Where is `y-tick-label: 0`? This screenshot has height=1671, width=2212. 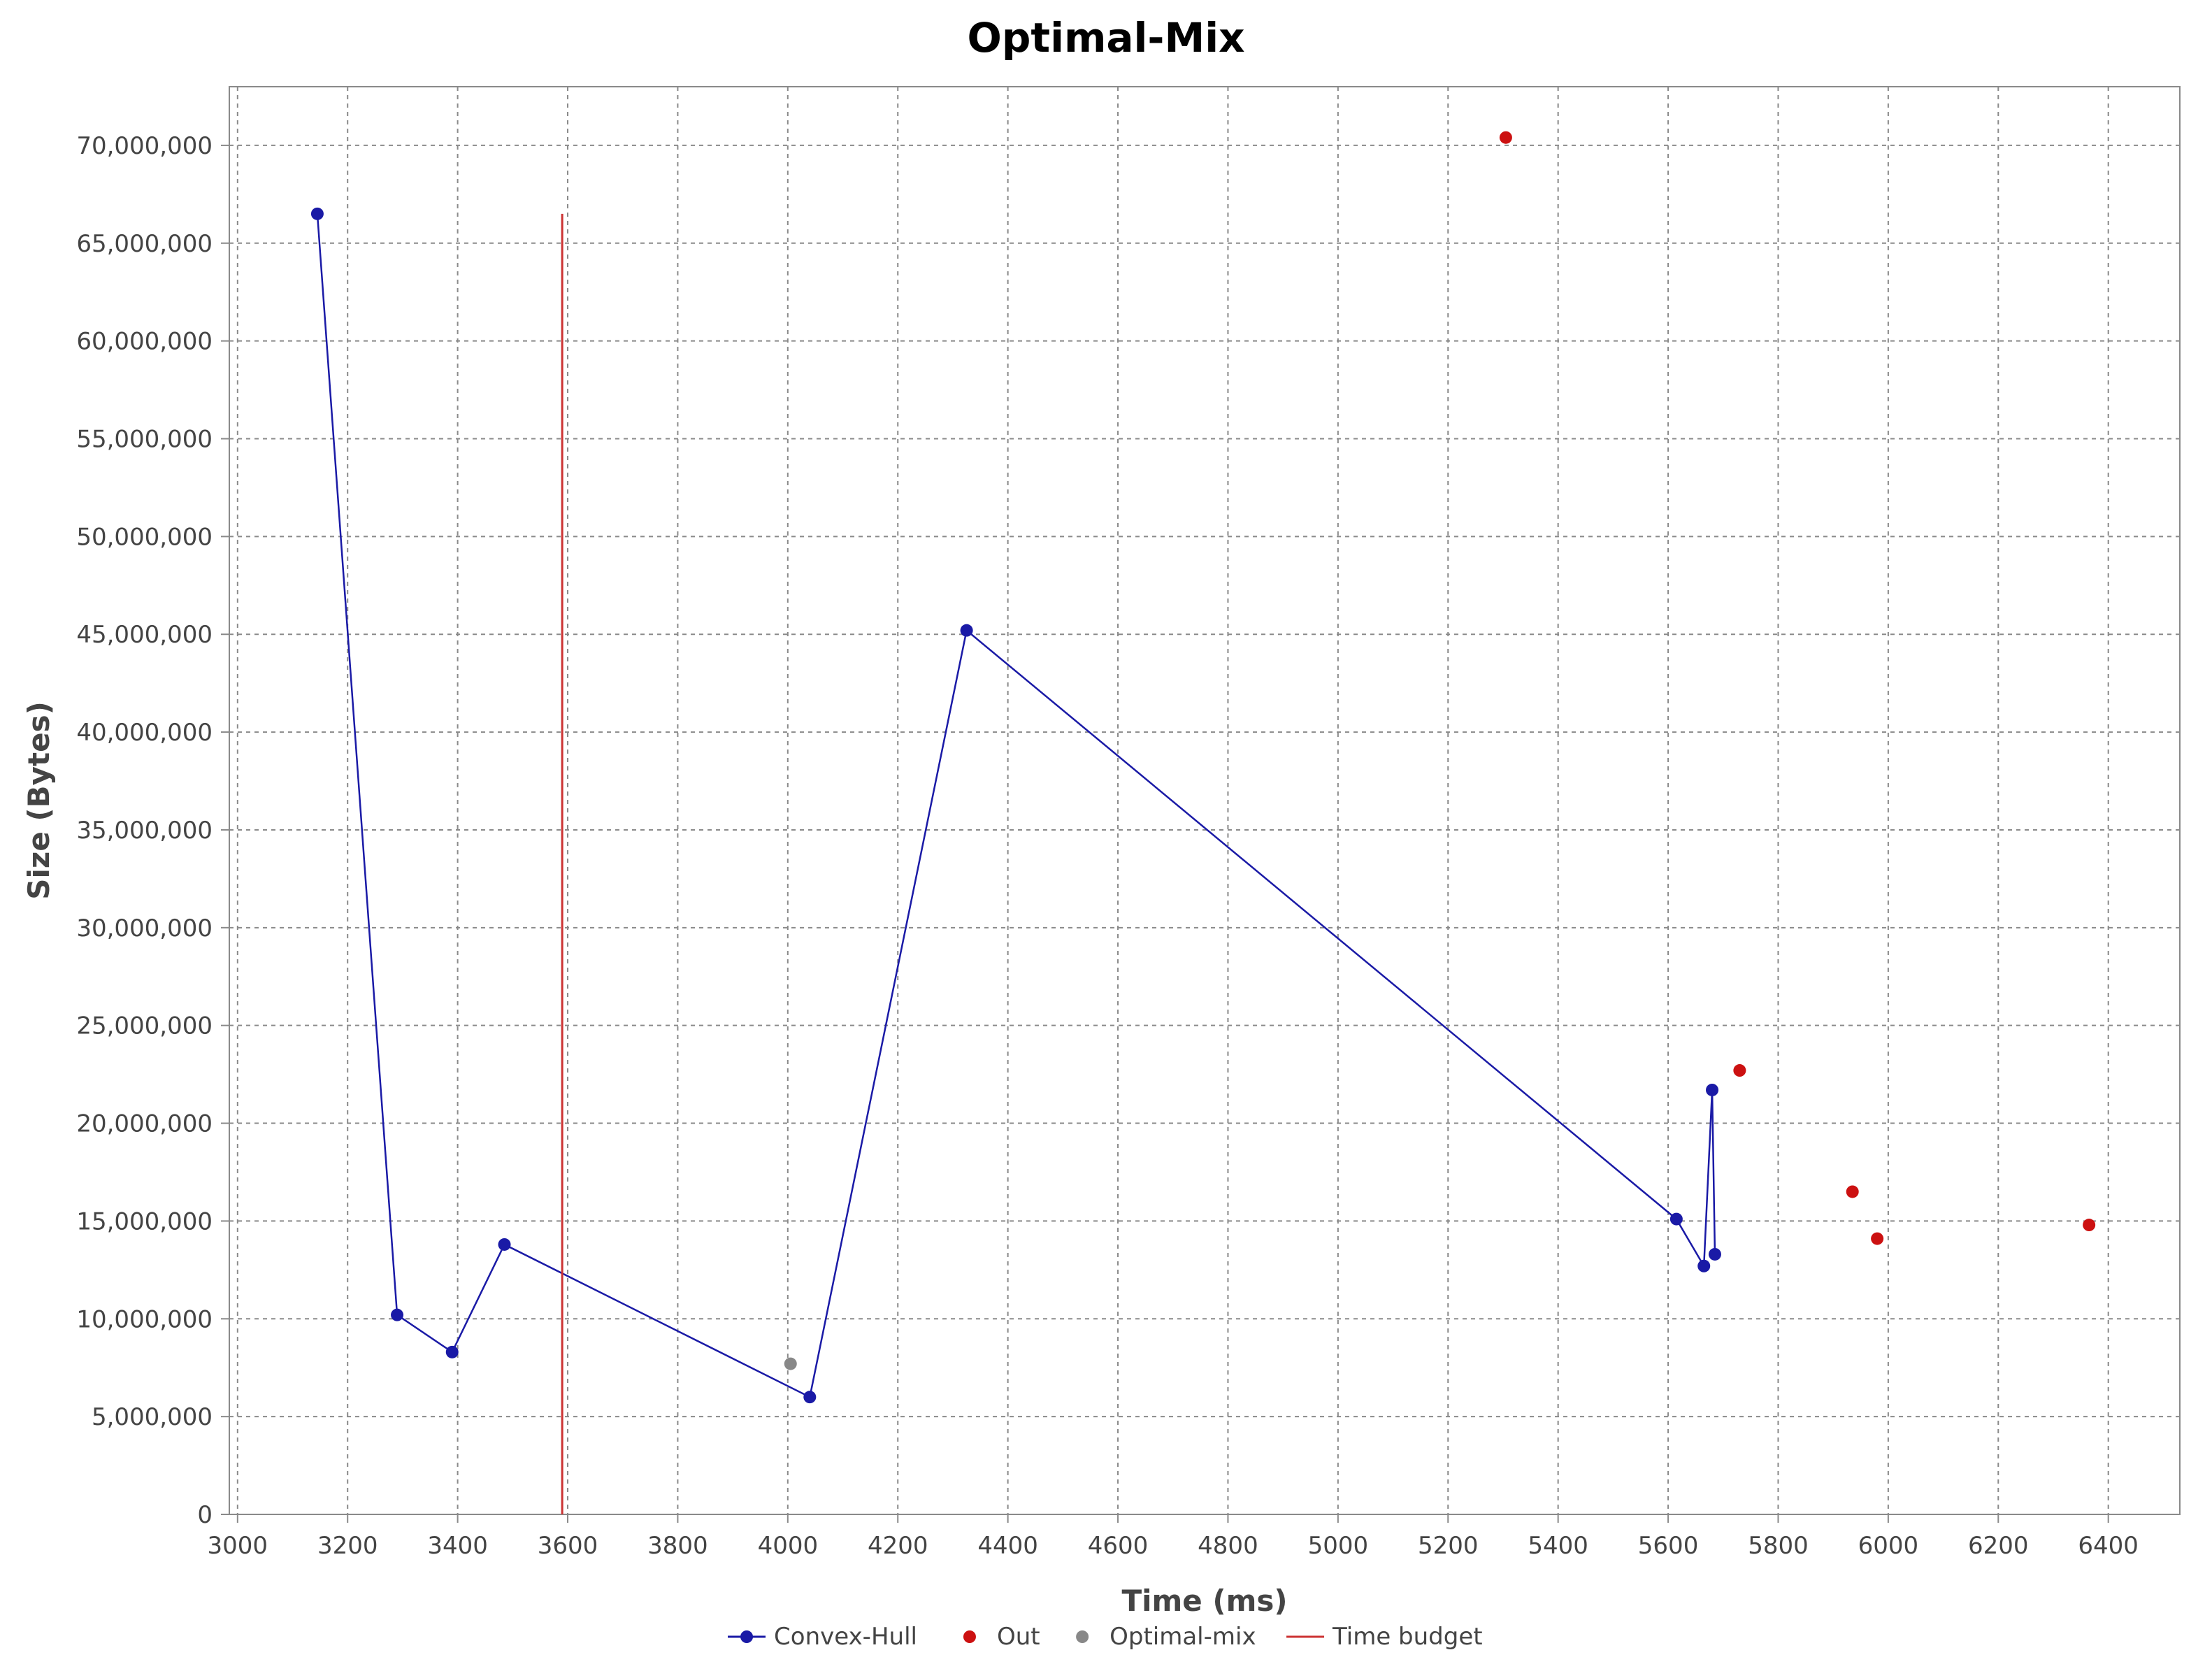
y-tick-label: 0 is located at coordinates (205, 1515).